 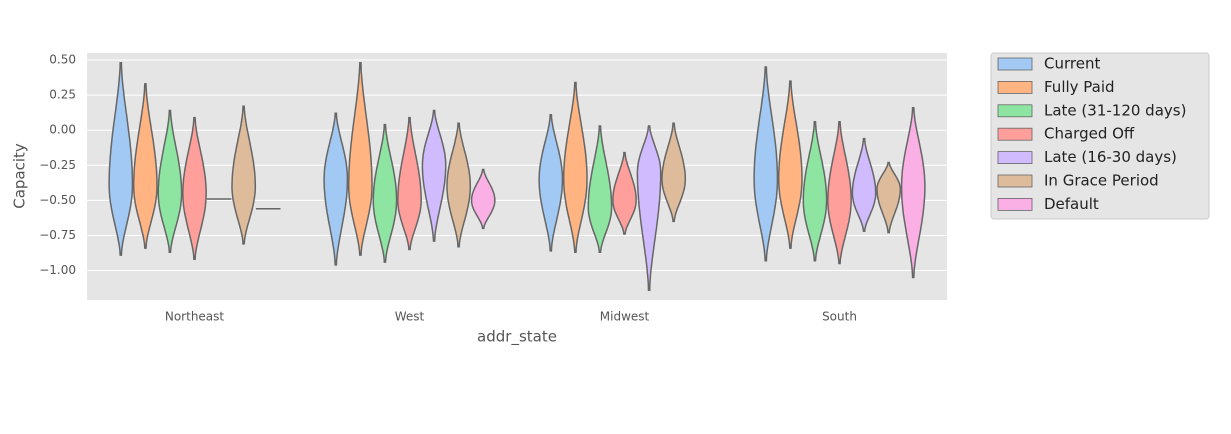 I want to click on y-axis-label: Capacity, so click(x=20, y=176).